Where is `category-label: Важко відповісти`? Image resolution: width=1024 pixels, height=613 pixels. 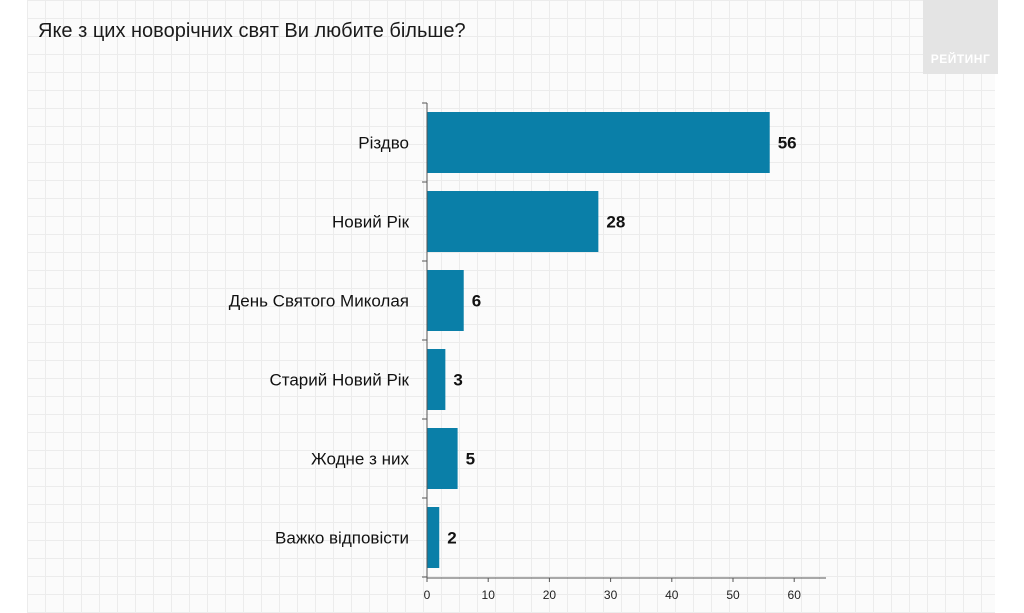 category-label: Важко відповісти is located at coordinates (342, 538).